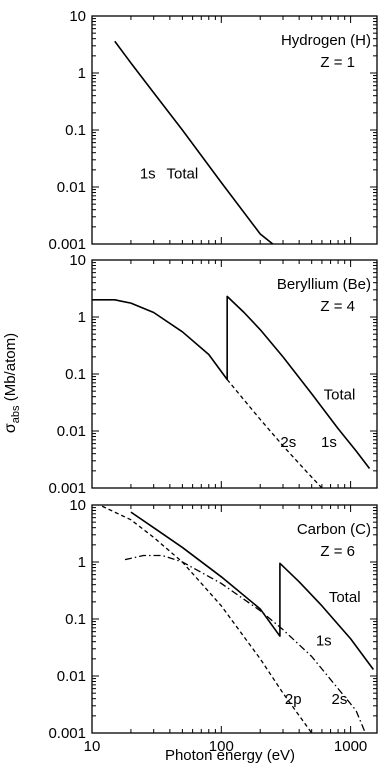 The height and width of the screenshot is (772, 391). What do you see at coordinates (10, 369) in the screenshot?
I see `y-axis-label-units: (Mb/atom)` at bounding box center [10, 369].